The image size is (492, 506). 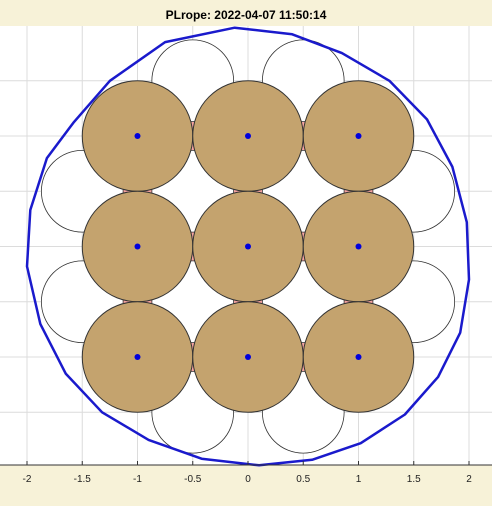 What do you see at coordinates (248, 479) in the screenshot?
I see `x-tick-label: 0` at bounding box center [248, 479].